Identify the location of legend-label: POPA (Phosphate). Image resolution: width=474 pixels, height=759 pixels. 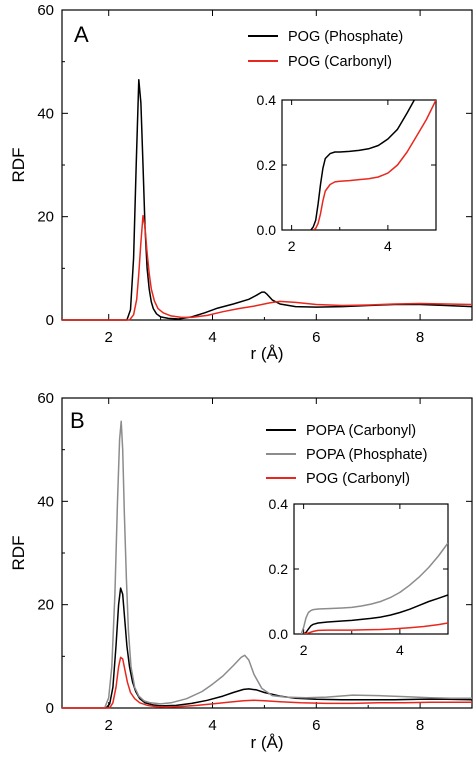
(366, 455).